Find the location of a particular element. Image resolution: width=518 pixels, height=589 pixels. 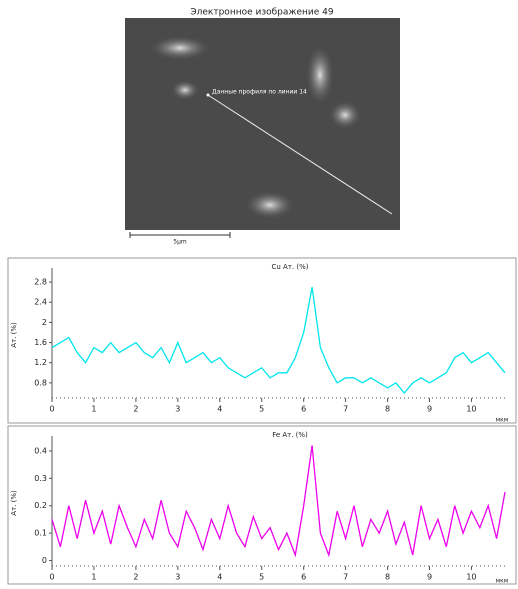

y-tick-label: 0.1 is located at coordinates (40, 533).